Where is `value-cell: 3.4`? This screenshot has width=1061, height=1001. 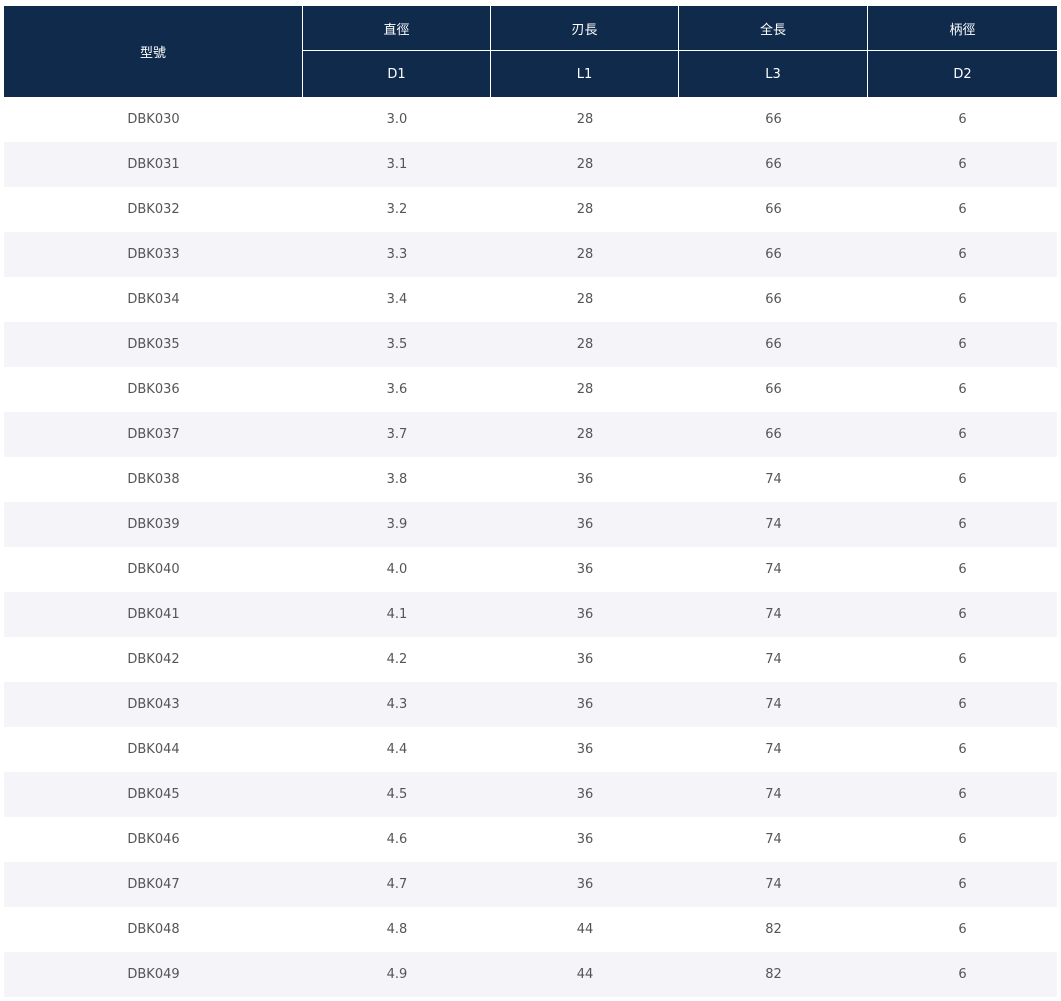
value-cell: 3.4 is located at coordinates (397, 299).